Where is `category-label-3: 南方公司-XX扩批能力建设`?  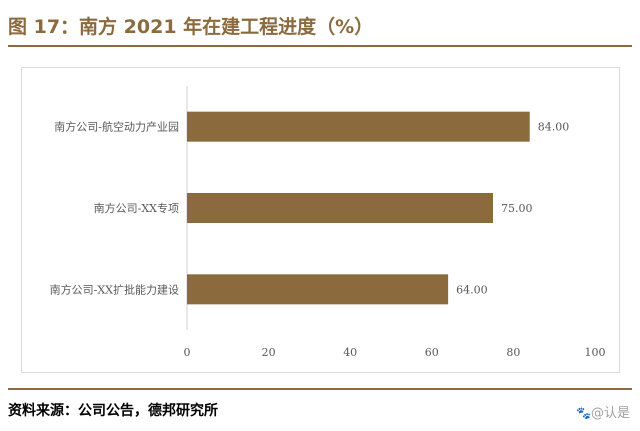 category-label-3: 南方公司-XX扩批能力建设 is located at coordinates (114, 289).